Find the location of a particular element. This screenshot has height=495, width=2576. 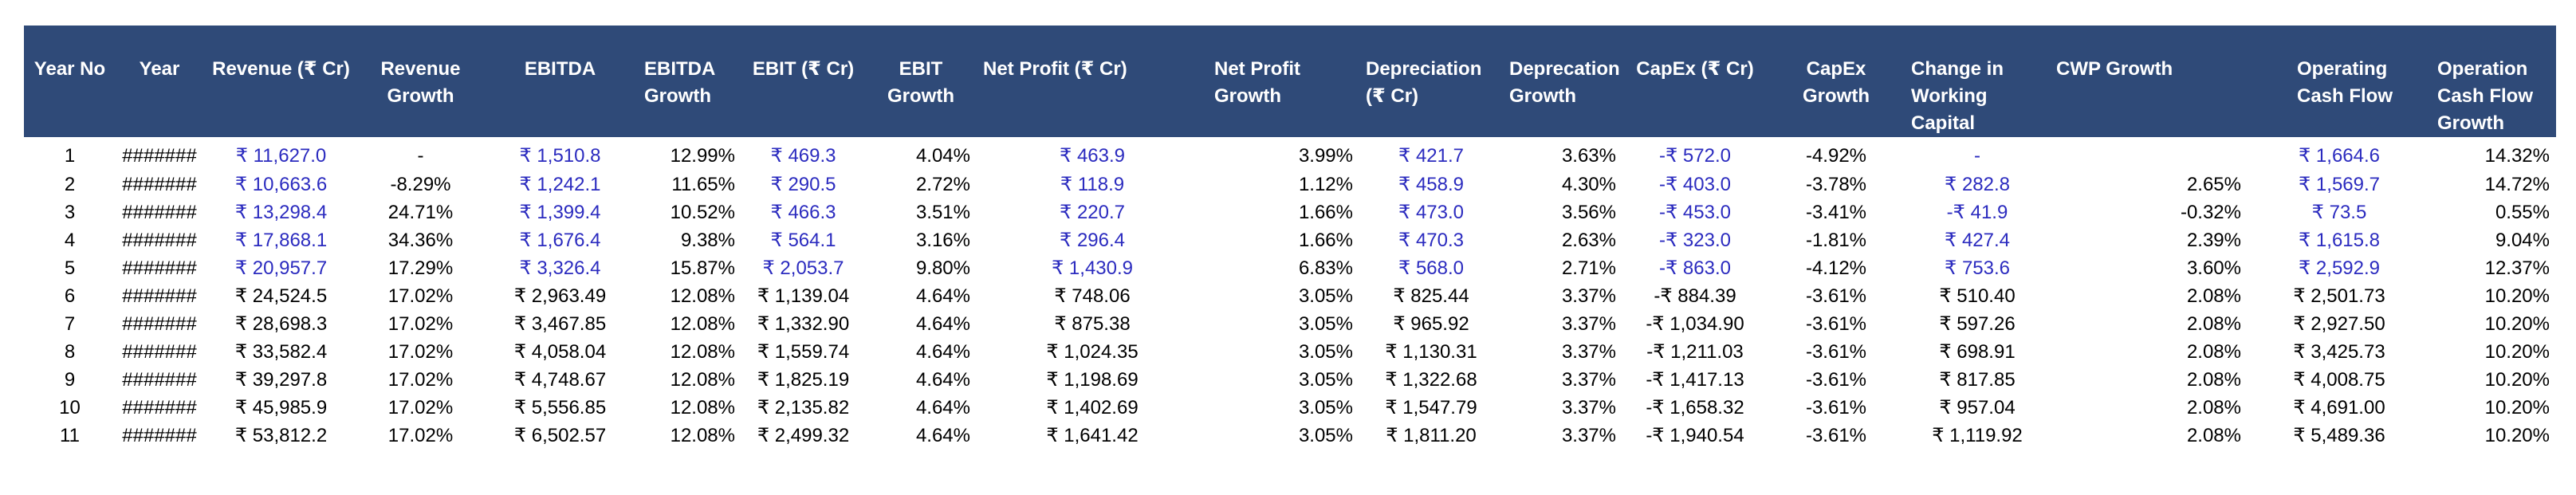

header-operating-cash-flow: Operating Cash Flow is located at coordinates (2345, 82).